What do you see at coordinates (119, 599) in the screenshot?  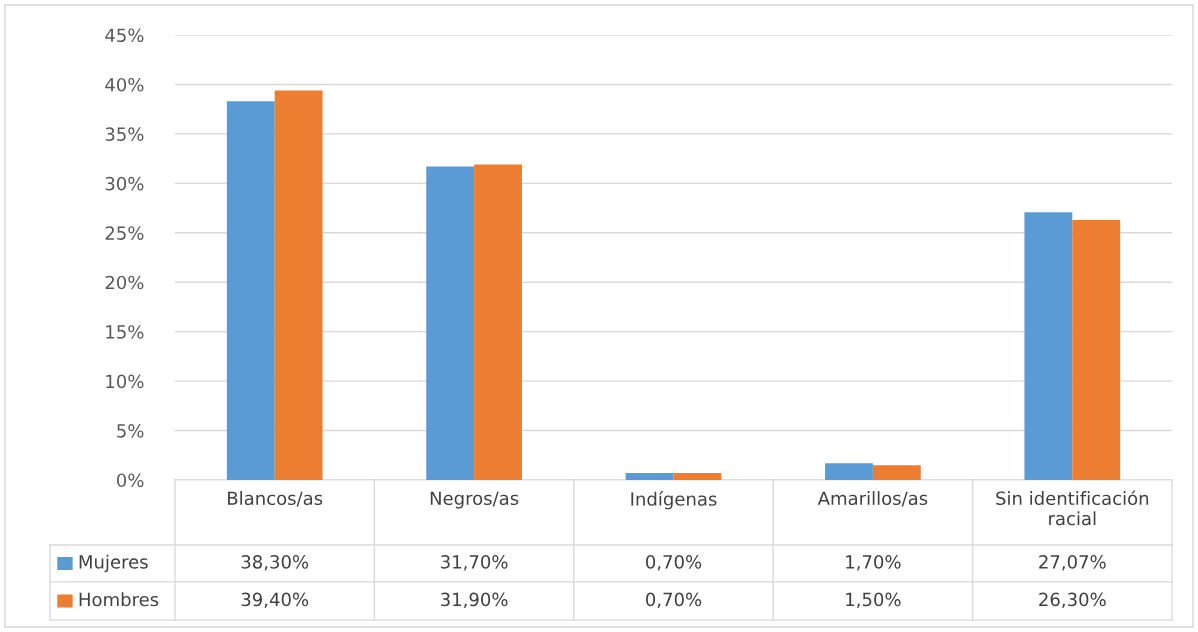 I see `legend-label: Hombres` at bounding box center [119, 599].